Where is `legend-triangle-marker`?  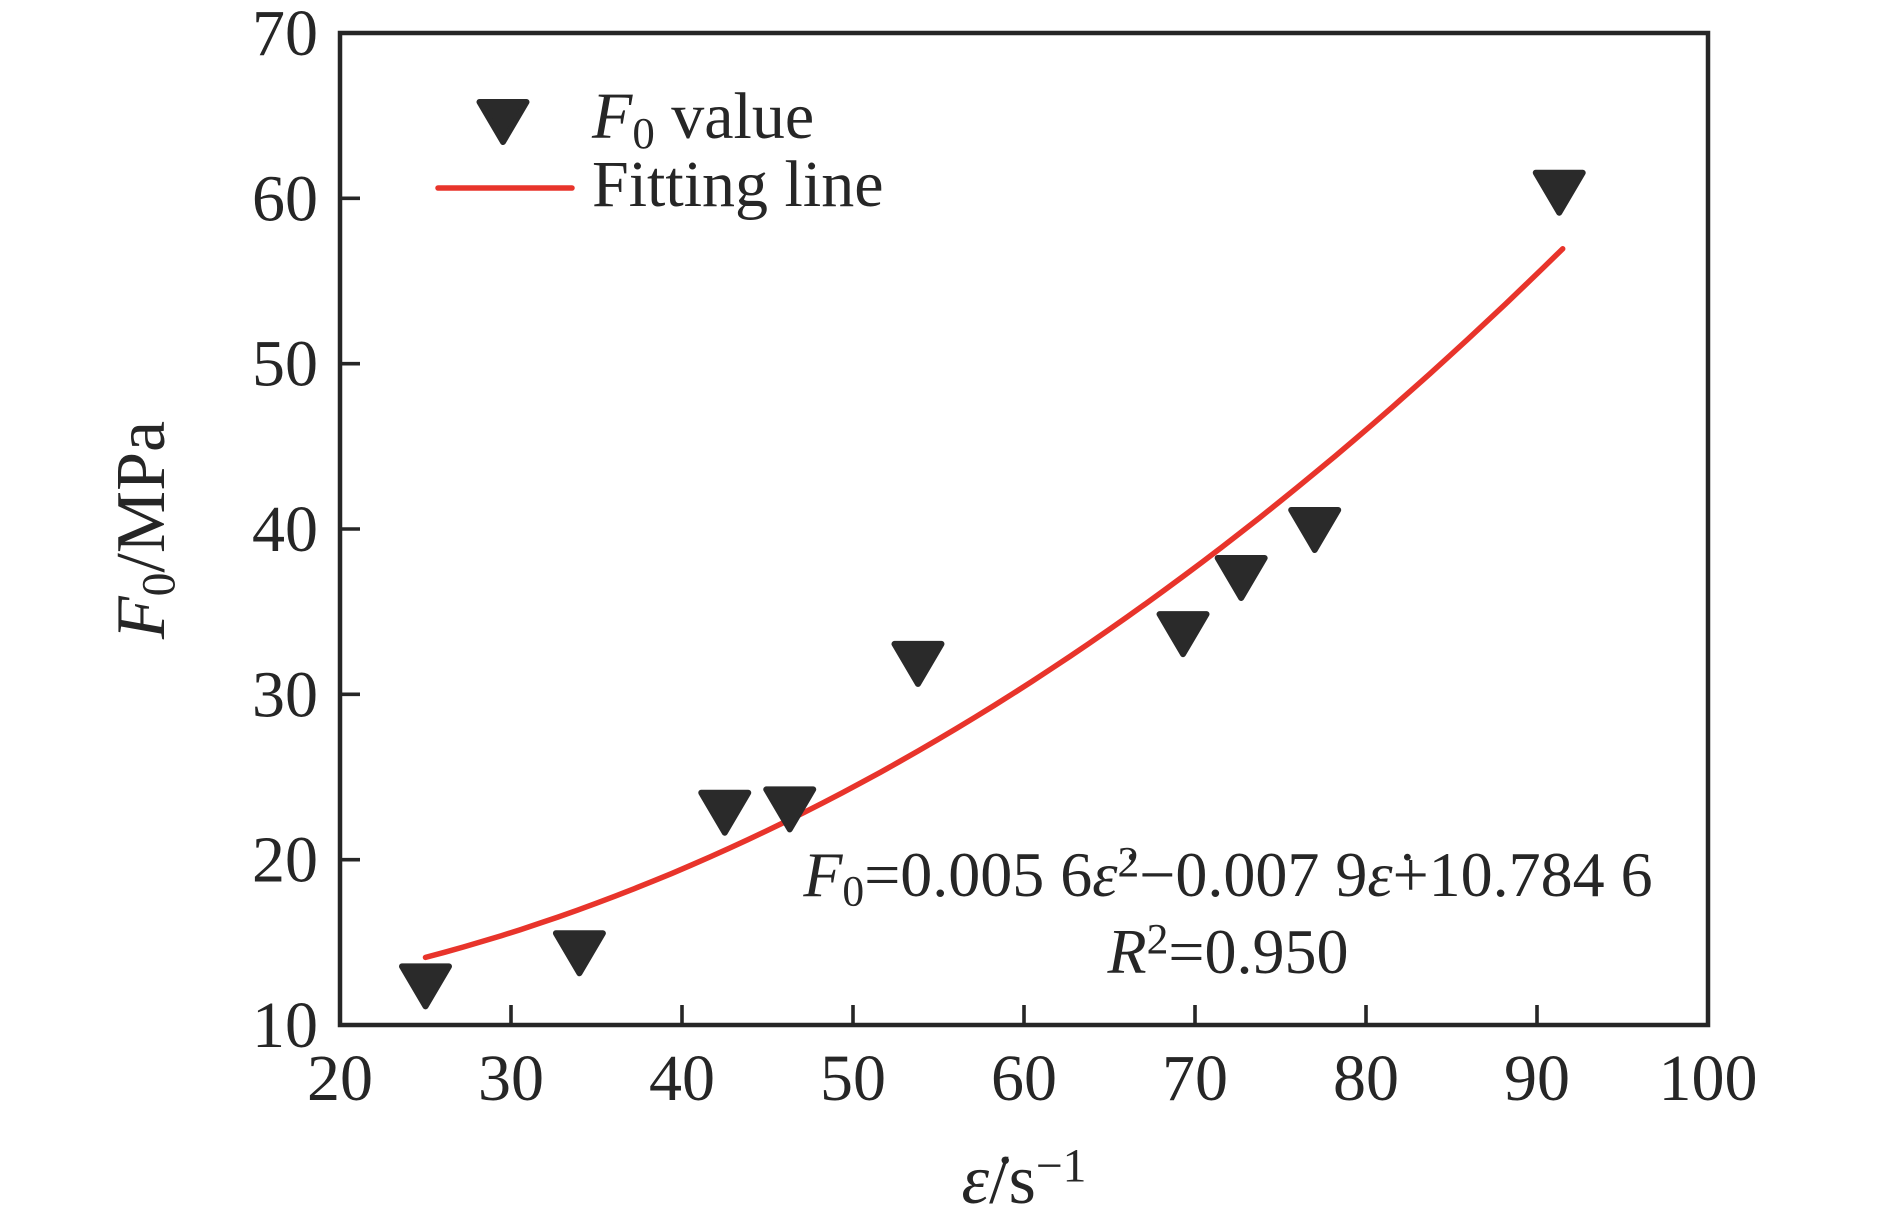
legend-triangle-marker is located at coordinates (503, 122).